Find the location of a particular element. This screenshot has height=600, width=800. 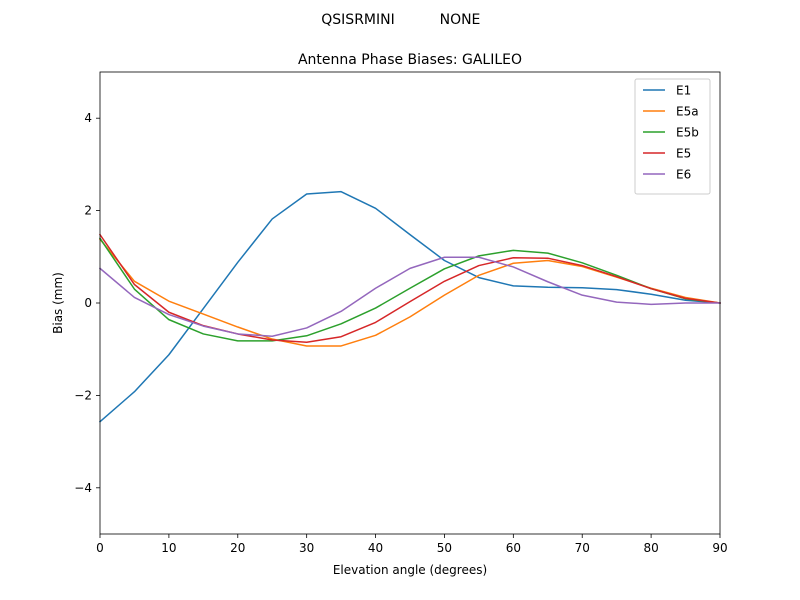

legend: E1 E5a E5b E5 E6 is located at coordinates (672, 136).